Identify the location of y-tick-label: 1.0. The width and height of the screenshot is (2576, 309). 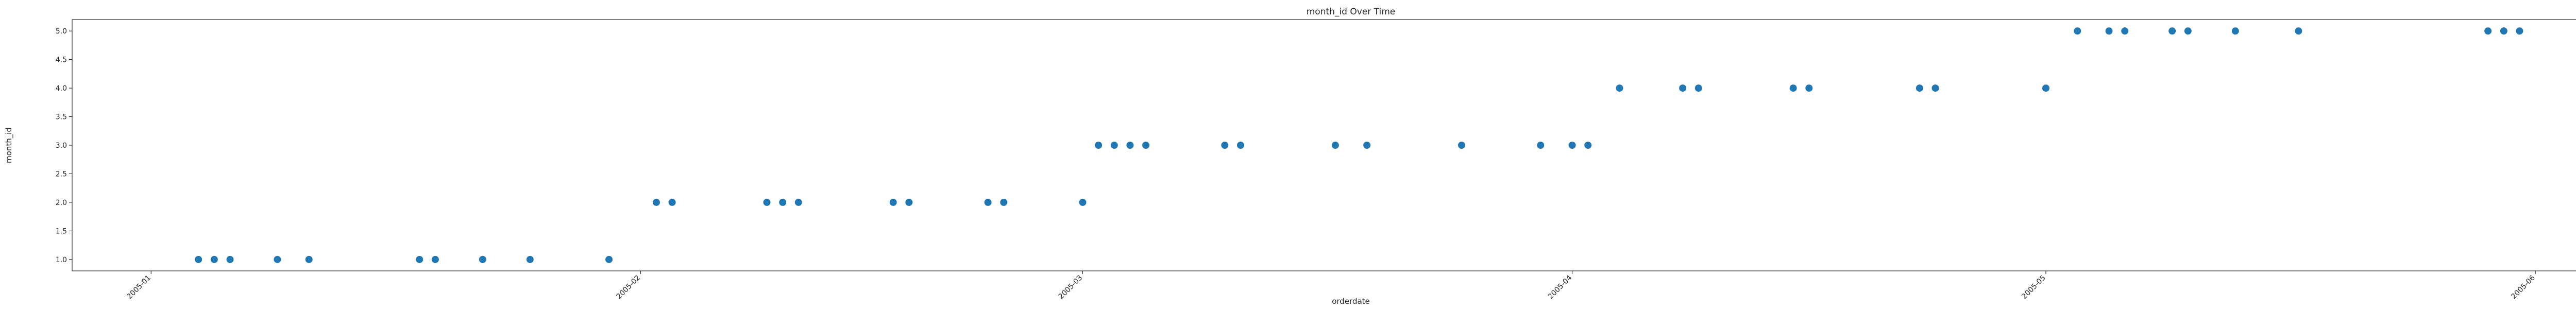
(61, 260).